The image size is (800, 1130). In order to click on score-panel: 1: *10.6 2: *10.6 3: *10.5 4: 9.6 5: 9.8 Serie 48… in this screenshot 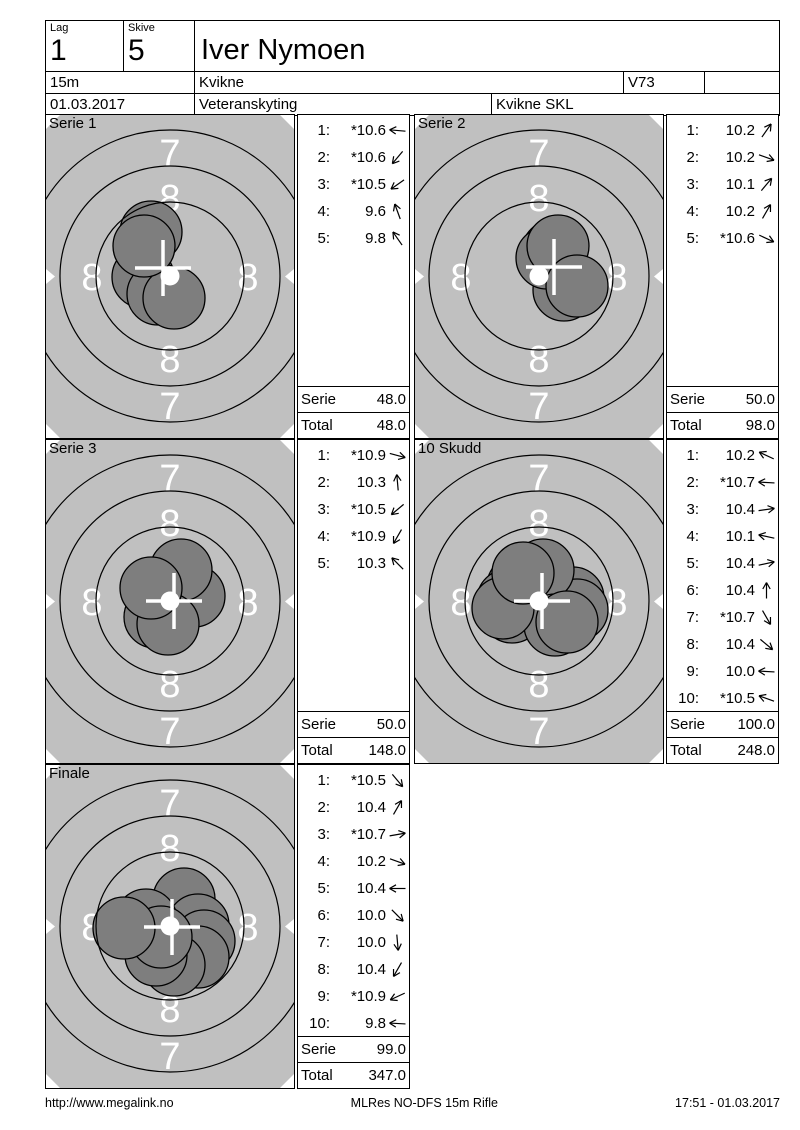, I will do `click(353, 276)`.